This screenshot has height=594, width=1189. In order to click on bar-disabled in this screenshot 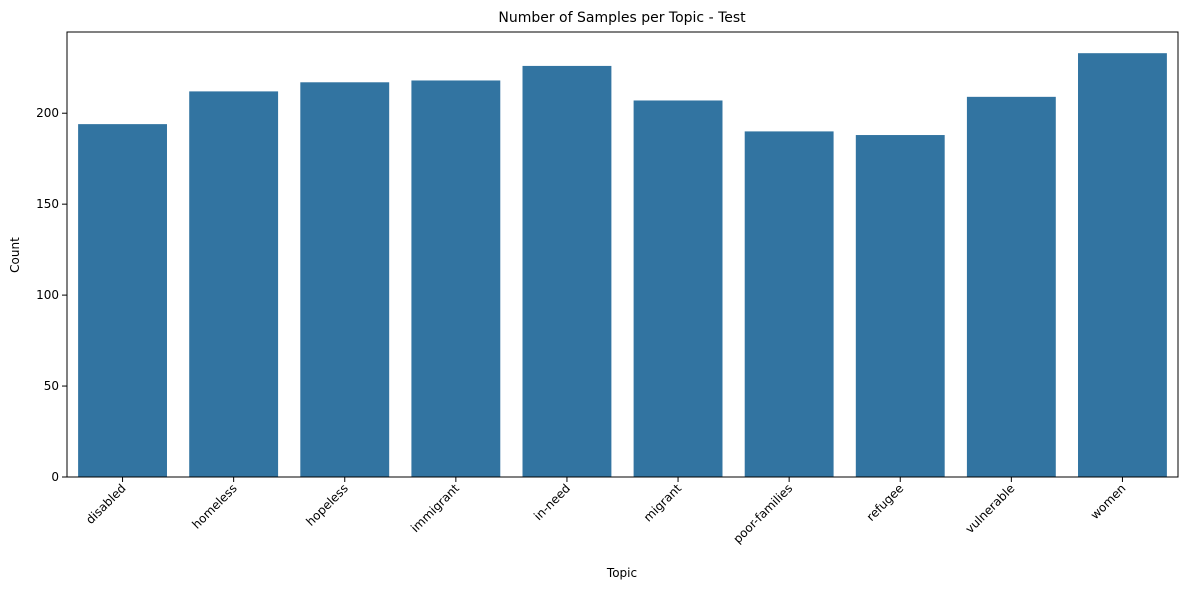, I will do `click(122, 300)`.